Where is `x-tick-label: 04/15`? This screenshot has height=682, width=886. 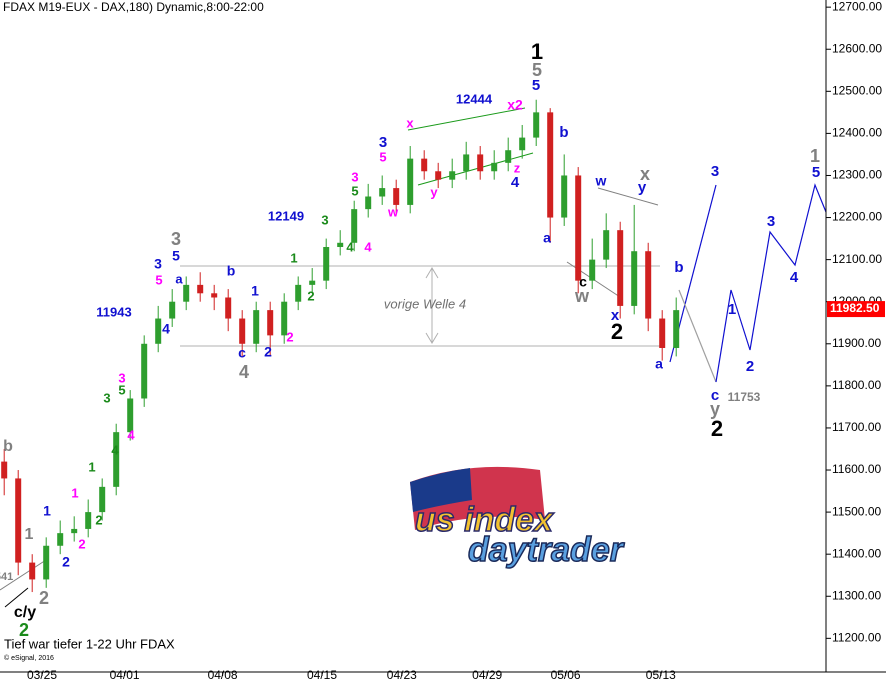 x-tick-label: 04/15 is located at coordinates (322, 675).